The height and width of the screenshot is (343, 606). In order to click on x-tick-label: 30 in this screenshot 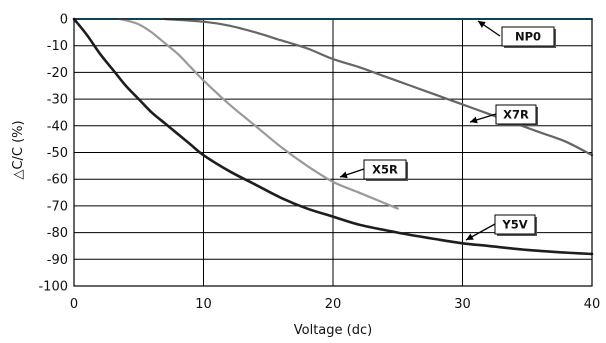, I will do `click(462, 304)`.